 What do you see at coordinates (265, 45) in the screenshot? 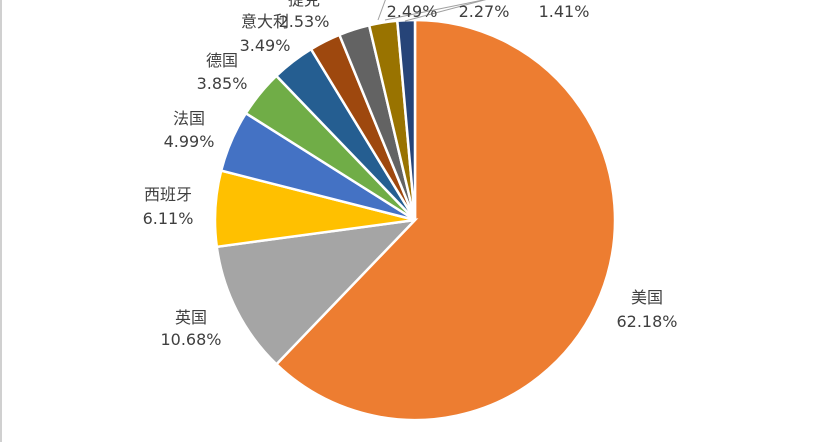
I see `slice-percent-label: 3.49%` at bounding box center [265, 45].